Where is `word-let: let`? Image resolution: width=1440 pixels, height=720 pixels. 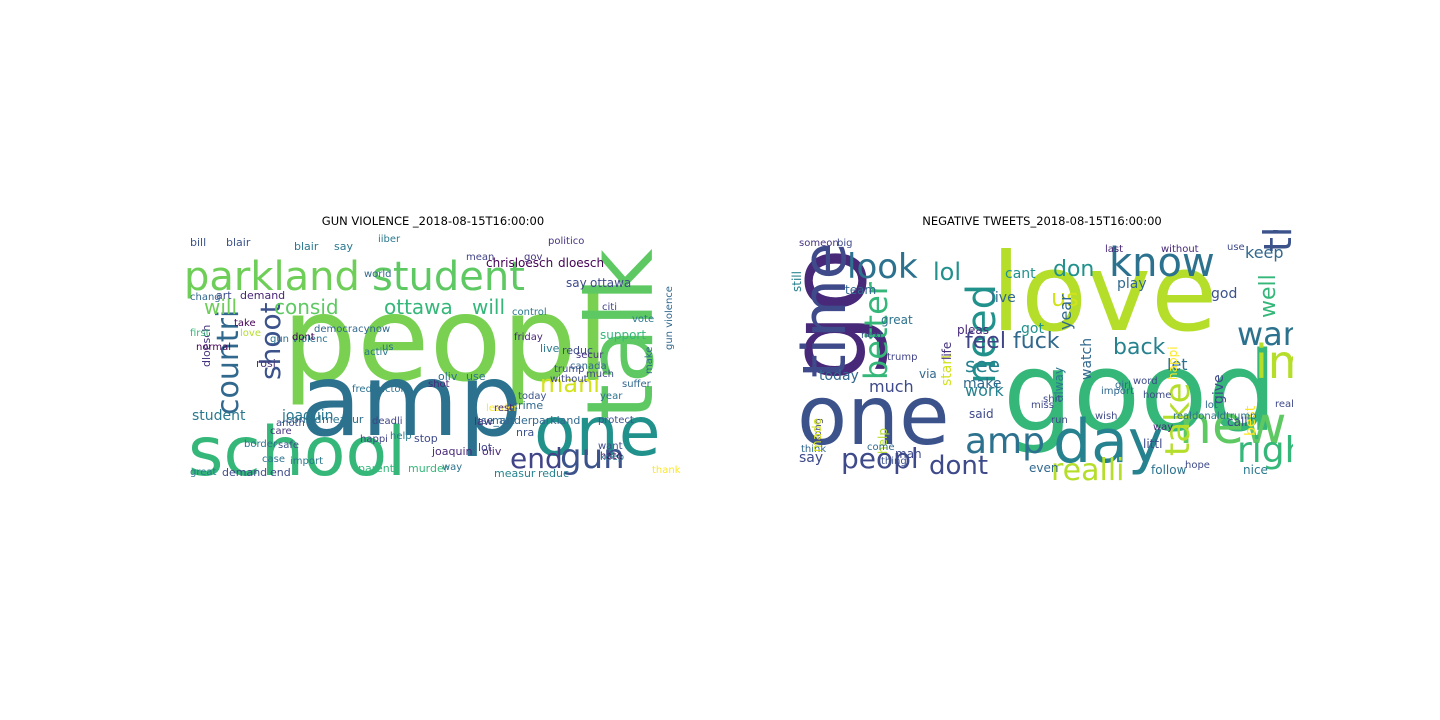 word-let: let is located at coordinates (1177, 364).